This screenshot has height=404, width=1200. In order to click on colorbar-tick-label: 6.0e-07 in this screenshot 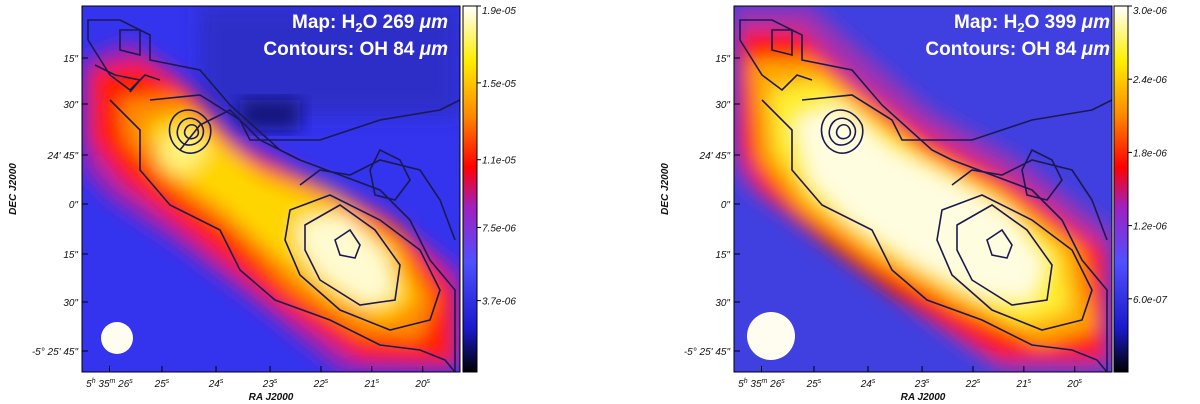, I will do `click(1150, 300)`.